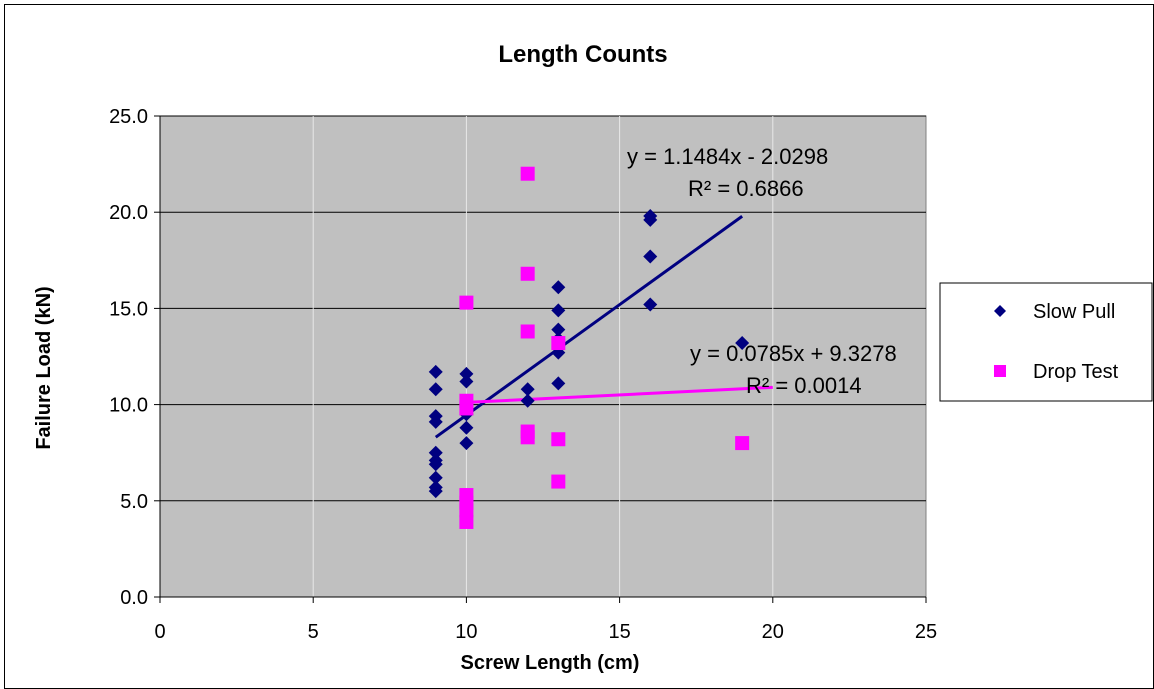 Image resolution: width=1154 pixels, height=689 pixels. Describe the element at coordinates (1000, 341) in the screenshot. I see `legend-markers` at that location.